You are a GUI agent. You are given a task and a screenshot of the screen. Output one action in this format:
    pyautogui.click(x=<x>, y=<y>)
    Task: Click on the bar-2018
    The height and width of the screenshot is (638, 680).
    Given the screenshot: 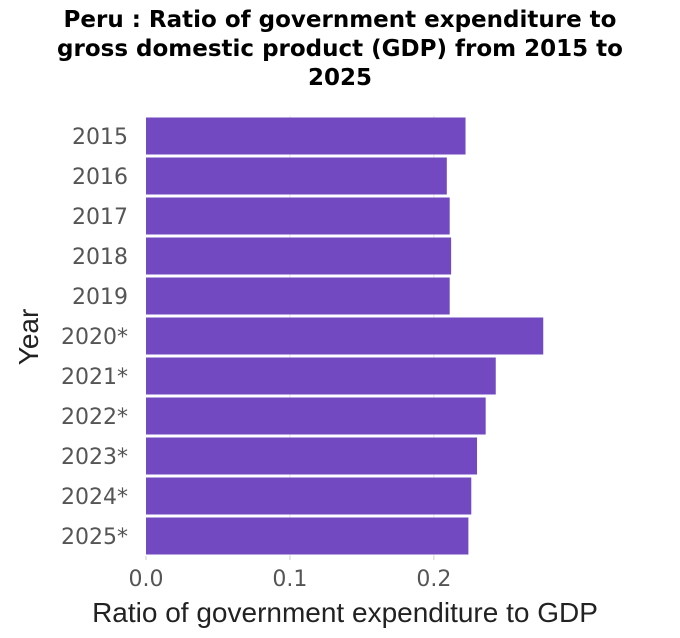 What is the action you would take?
    pyautogui.click(x=299, y=256)
    